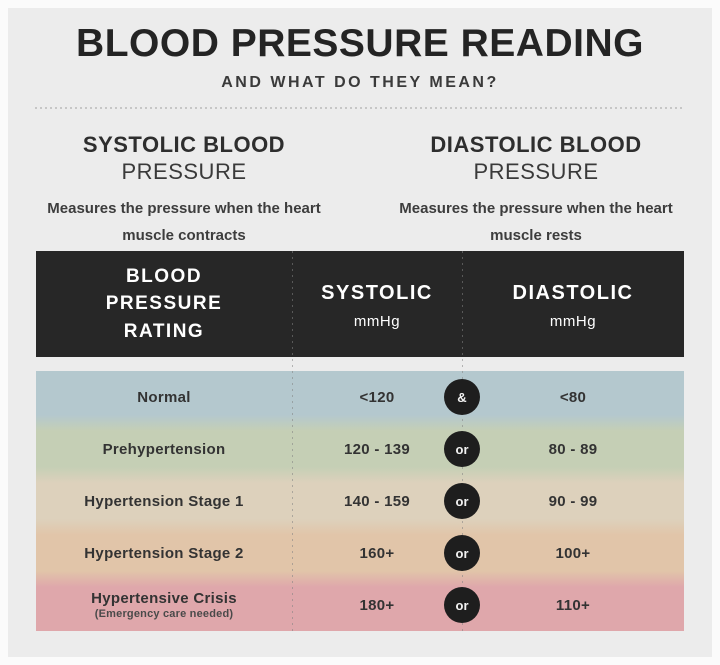 The width and height of the screenshot is (720, 665). I want to click on header-cell-systolic: SYSTOLIC mmHg, so click(377, 304).